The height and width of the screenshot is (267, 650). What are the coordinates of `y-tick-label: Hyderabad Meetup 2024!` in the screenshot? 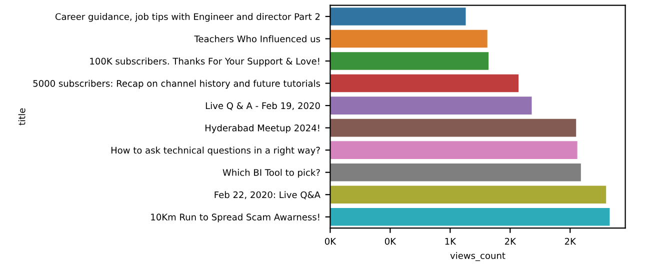 It's located at (262, 129).